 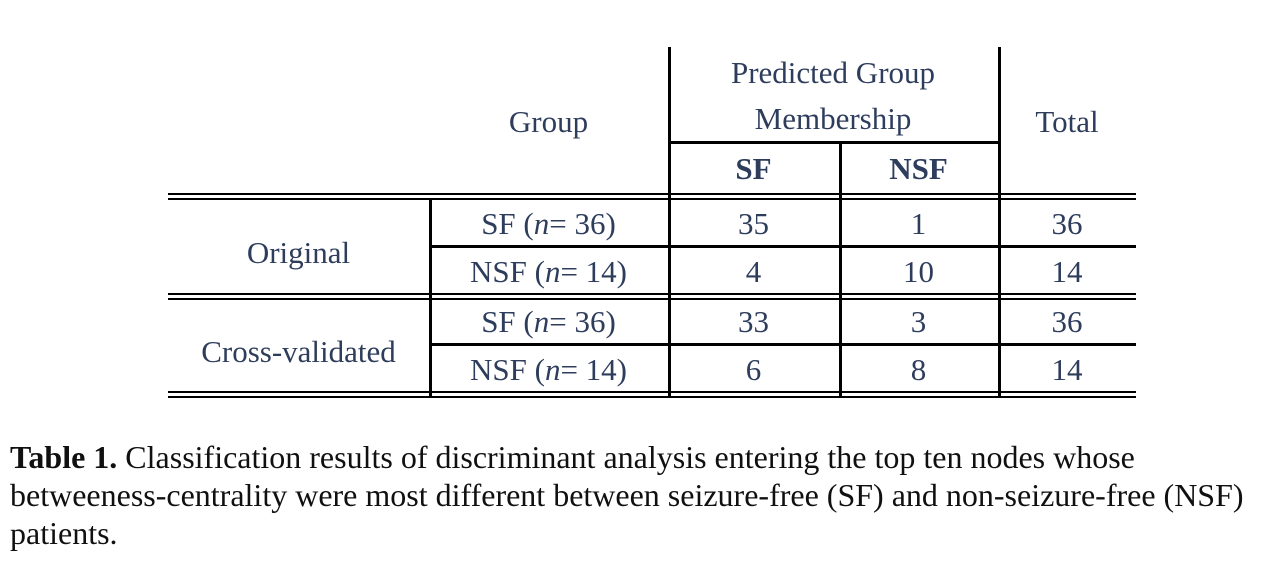 What do you see at coordinates (999, 222) in the screenshot?
I see `divider-nsf-total-vertical` at bounding box center [999, 222].